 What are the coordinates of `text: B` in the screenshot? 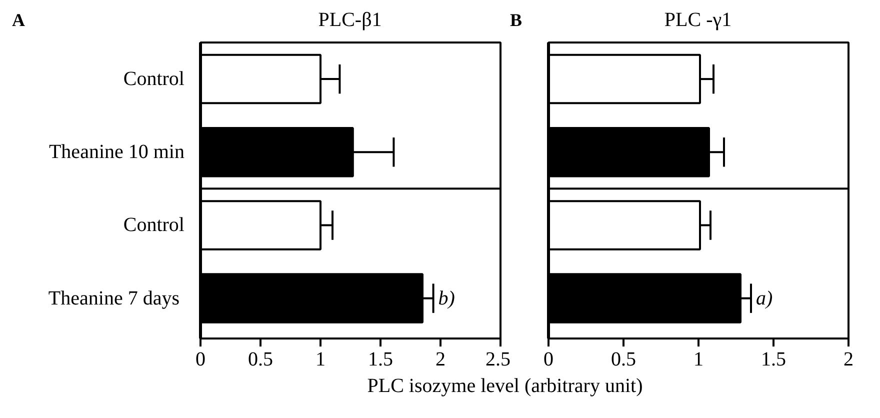 It's located at (516, 20).